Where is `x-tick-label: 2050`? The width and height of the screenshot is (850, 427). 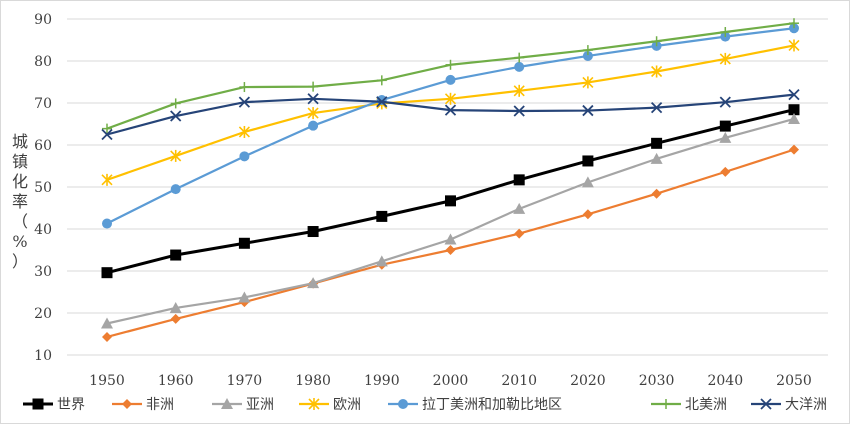 x-tick-label: 2050 is located at coordinates (794, 381).